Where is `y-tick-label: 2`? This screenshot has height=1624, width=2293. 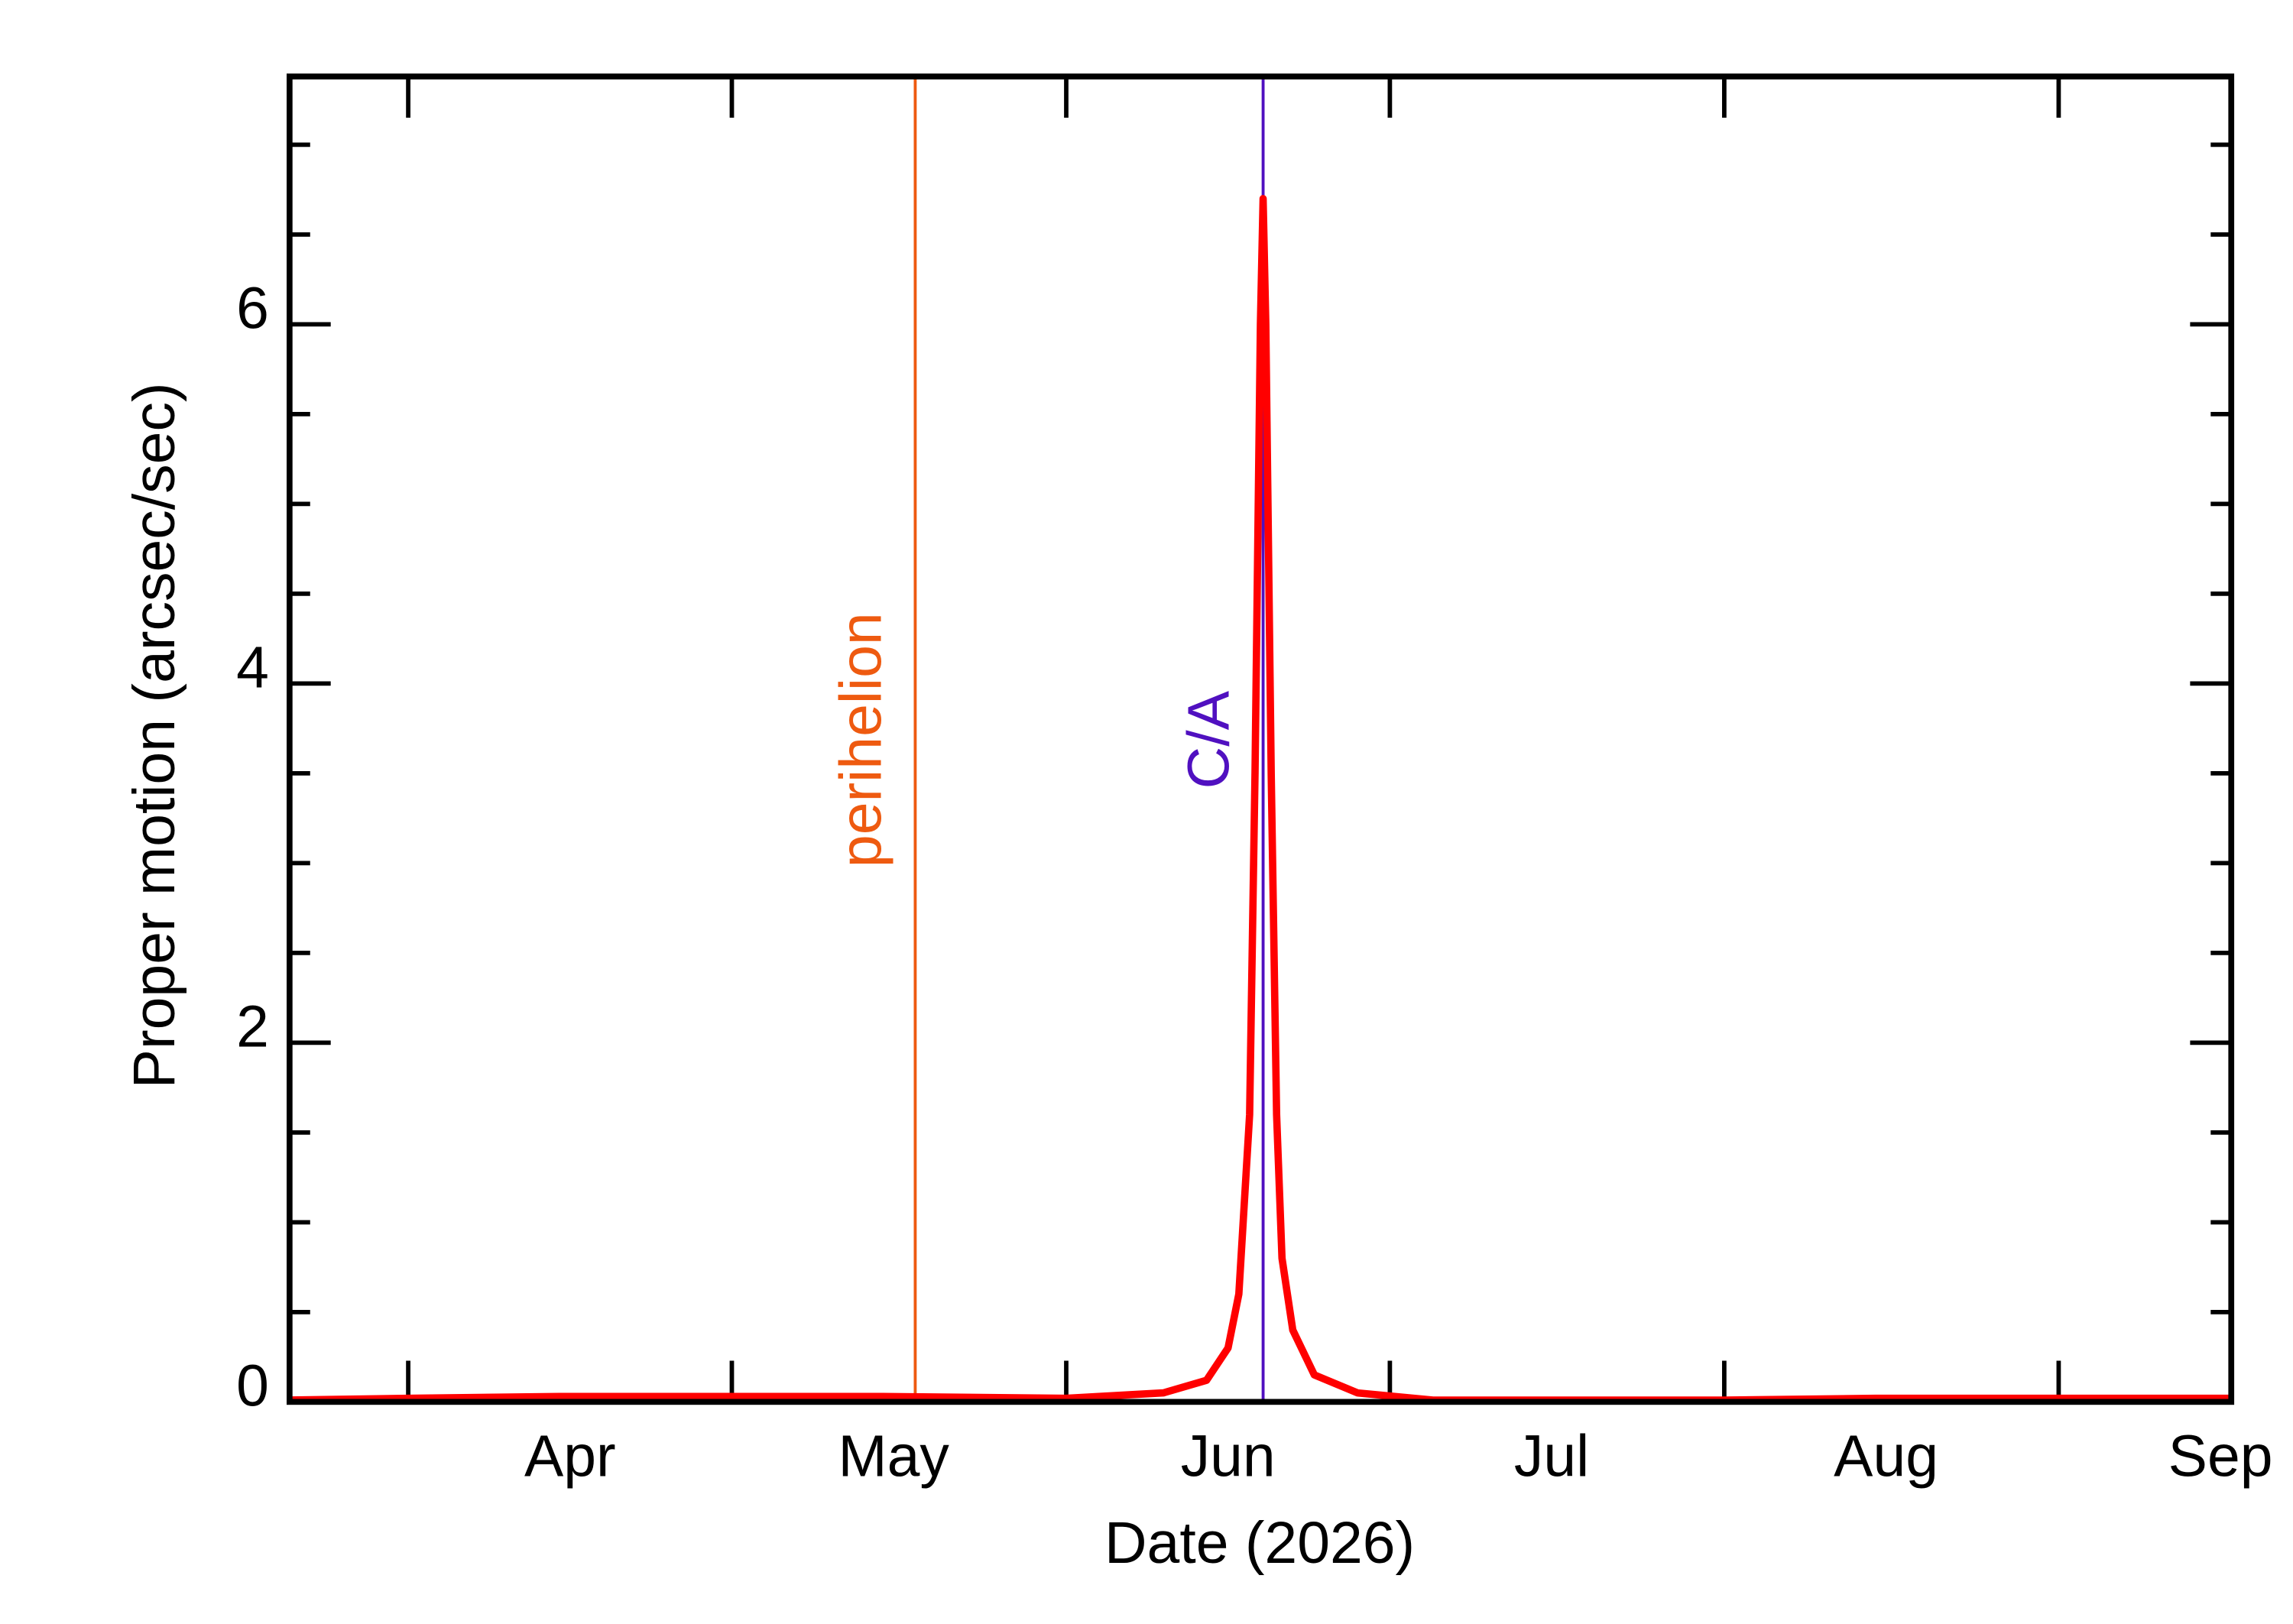
y-tick-label: 2 is located at coordinates (253, 1026).